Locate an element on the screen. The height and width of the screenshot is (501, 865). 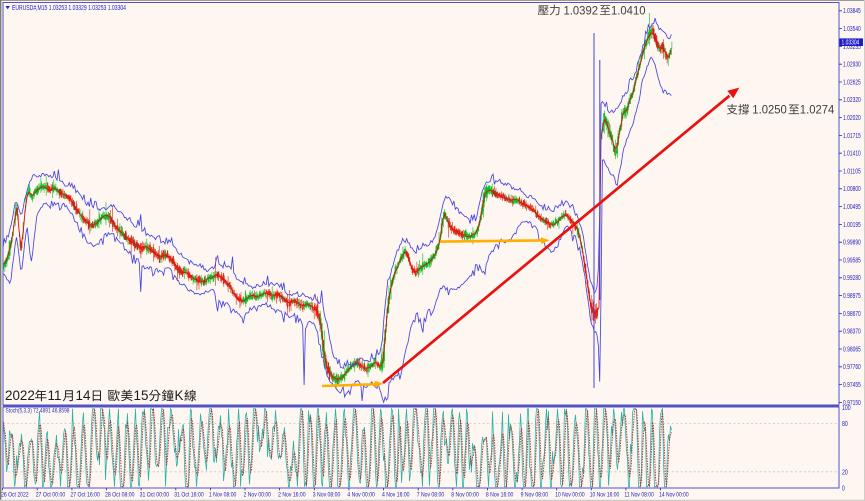
svg-text: 1.01105 is located at coordinates (852, 171).